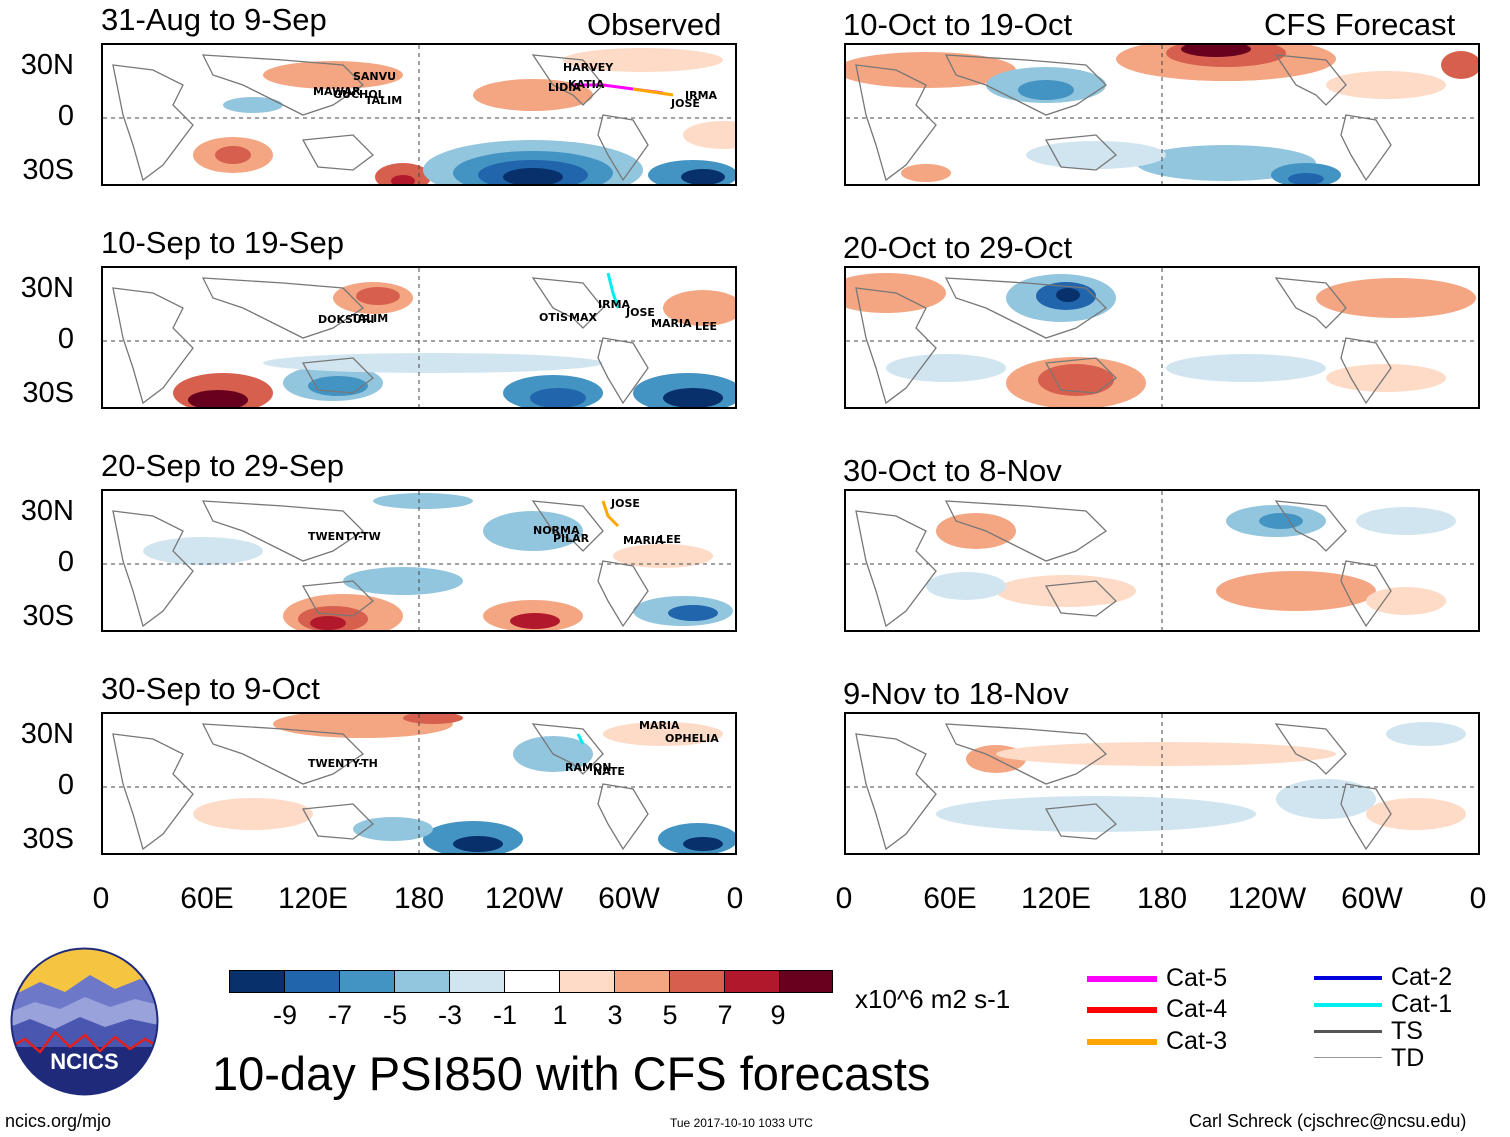  I want to click on colorbar-units: x10^6 m2 s-1, so click(933, 999).